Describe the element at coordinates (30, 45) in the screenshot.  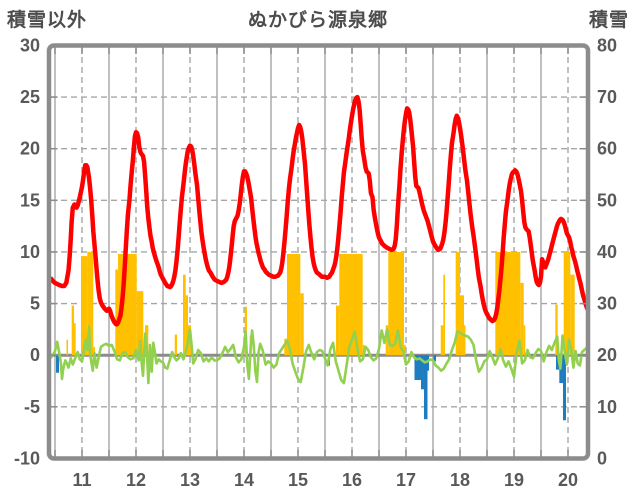
I see `left-axis-tick-label: 30` at that location.